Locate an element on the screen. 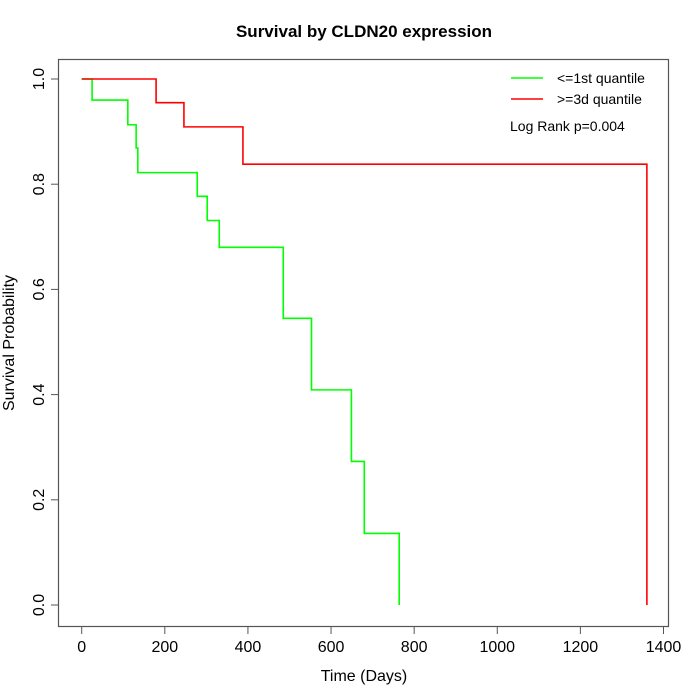  y-axis-label: Survival Probability is located at coordinates (9, 343).